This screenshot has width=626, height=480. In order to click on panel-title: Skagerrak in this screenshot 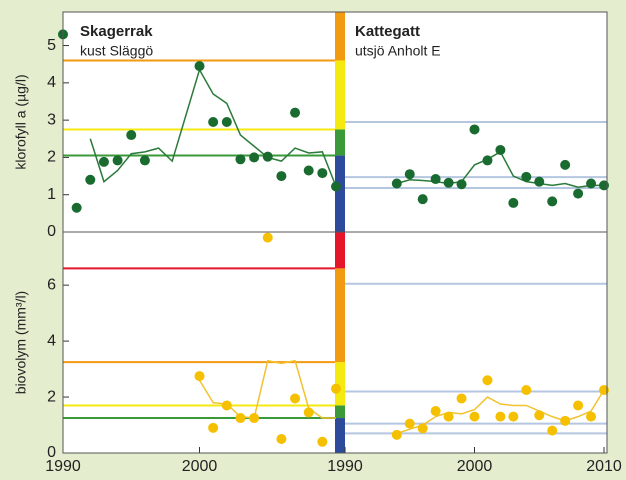, I will do `click(116, 31)`.